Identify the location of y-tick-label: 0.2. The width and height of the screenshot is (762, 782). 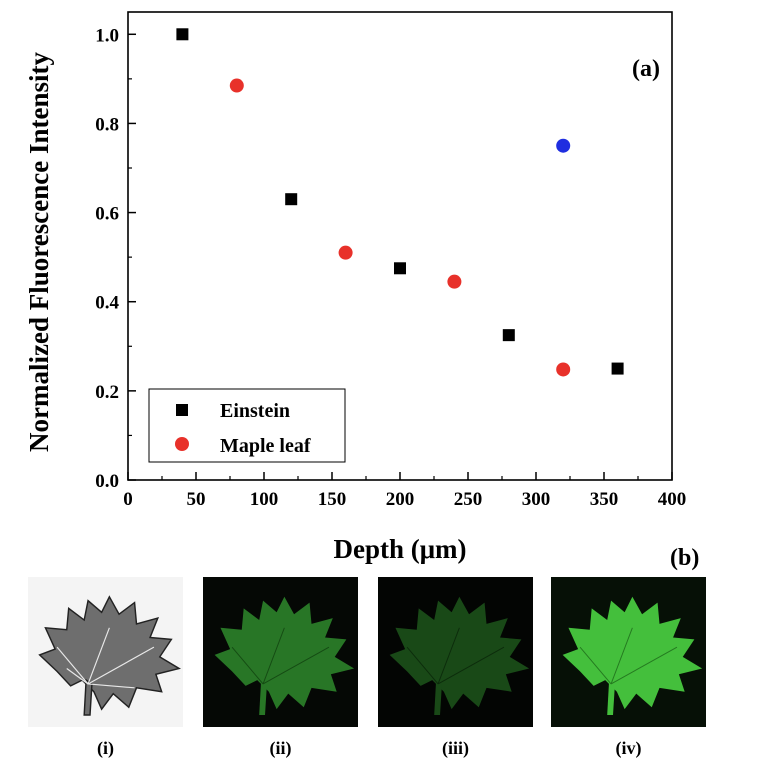
(107, 392).